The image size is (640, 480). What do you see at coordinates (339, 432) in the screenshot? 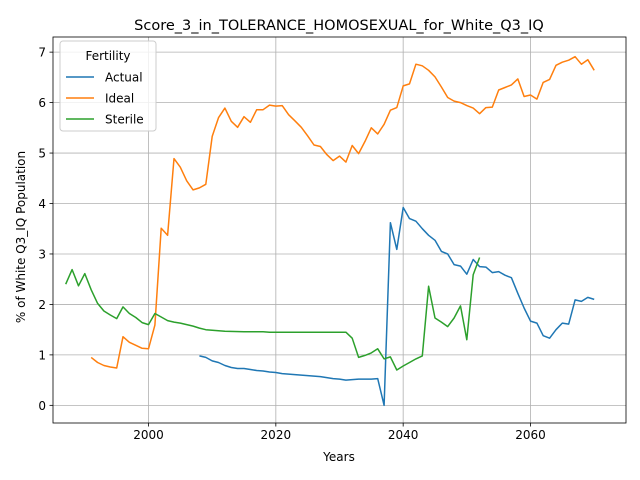
I see `x-axis-ticks: 2000 2020 2040 2060` at bounding box center [339, 432].